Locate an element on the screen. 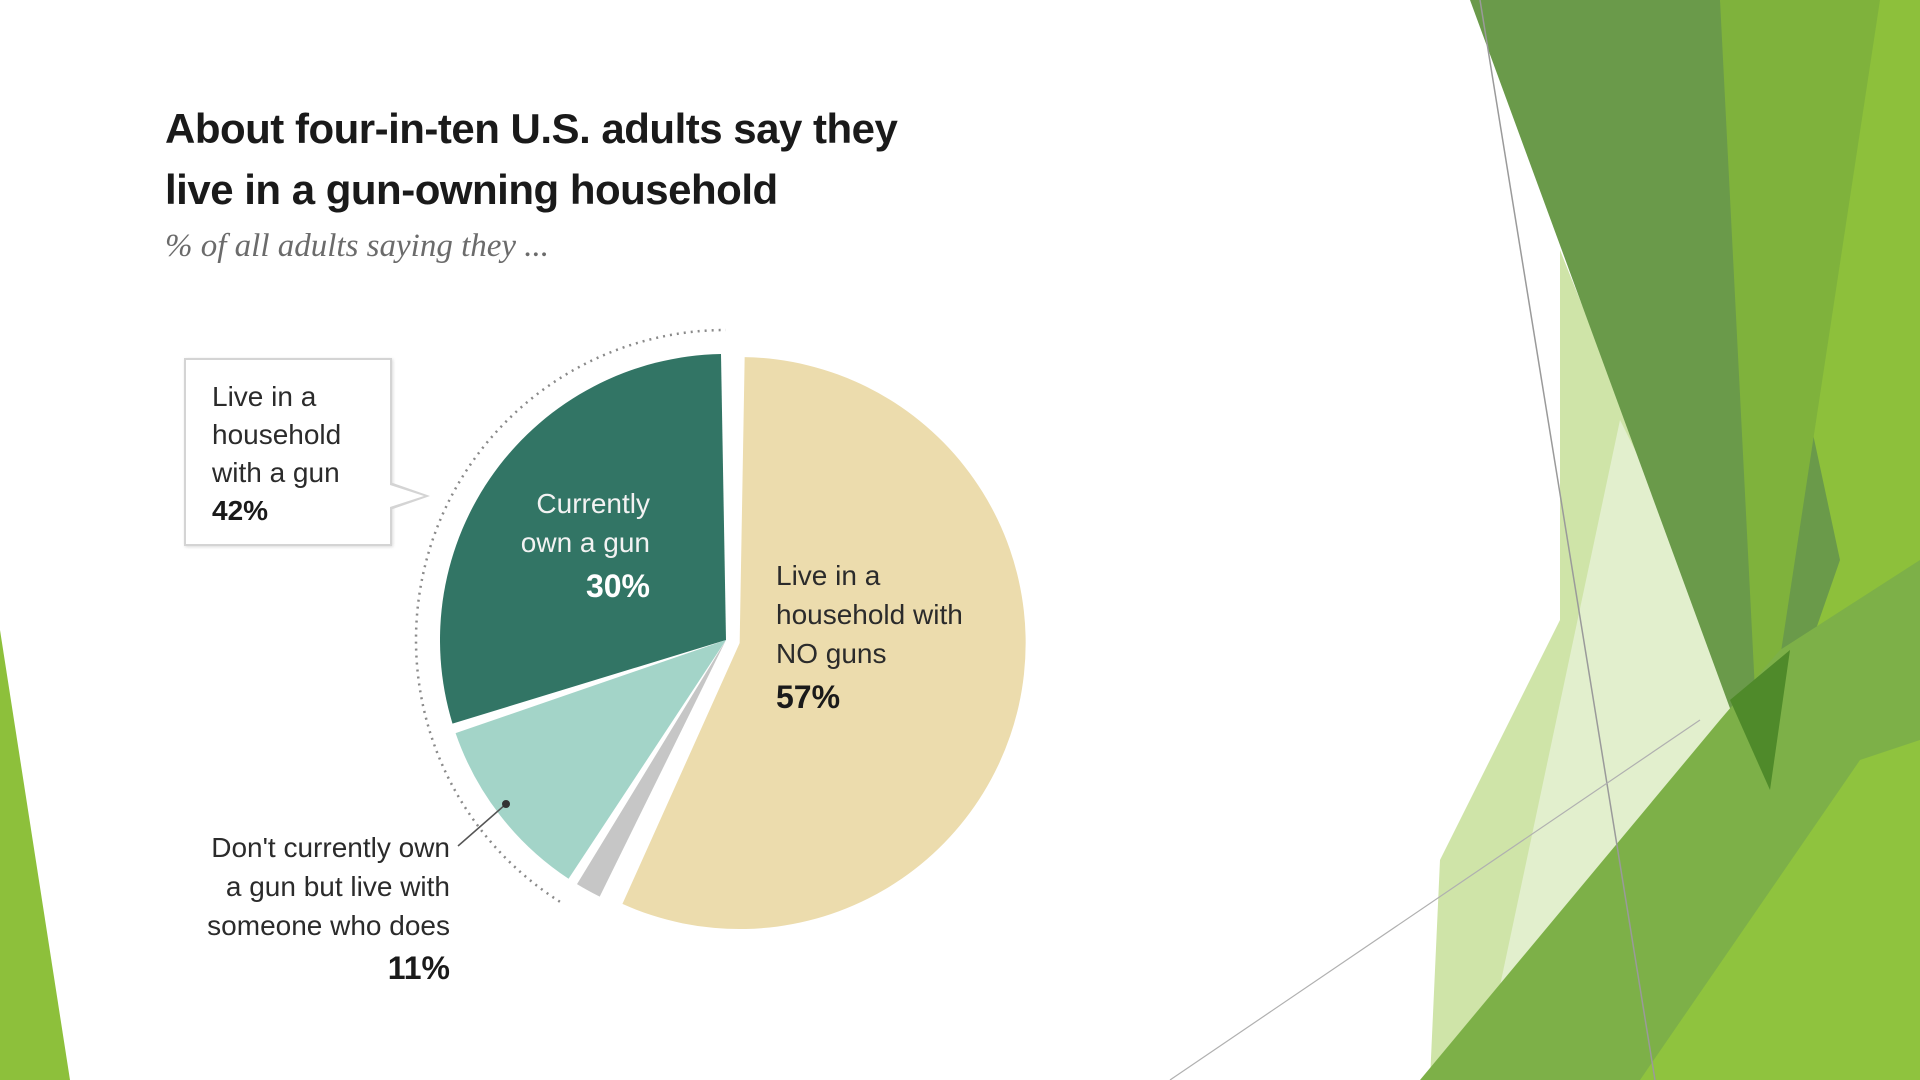 The width and height of the screenshot is (1920, 1080). slice-label-no-guns-line-3: NO guns is located at coordinates (831, 653).